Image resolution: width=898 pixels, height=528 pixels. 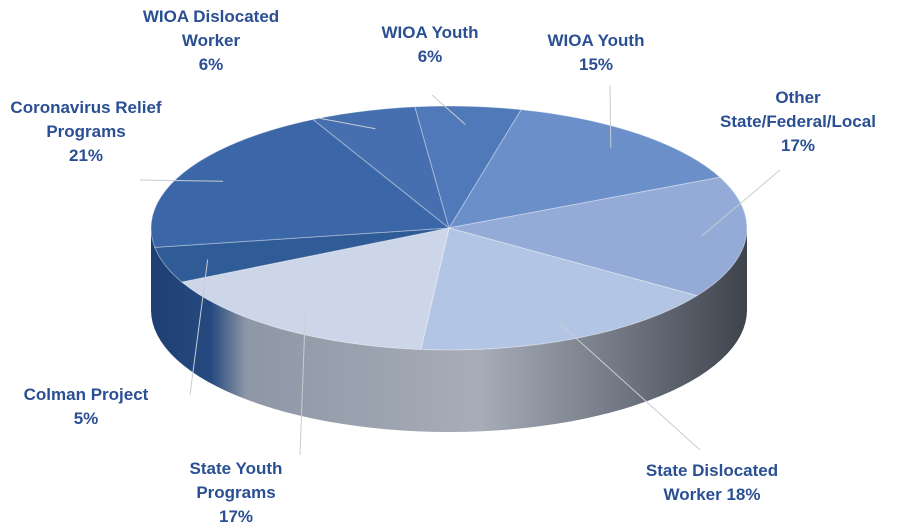 What do you see at coordinates (798, 97) in the screenshot?
I see `slice-label-line: Other` at bounding box center [798, 97].